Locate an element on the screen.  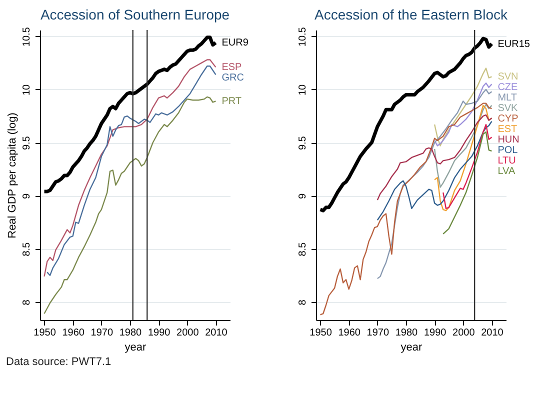
series-label: CZE is located at coordinates (508, 88).